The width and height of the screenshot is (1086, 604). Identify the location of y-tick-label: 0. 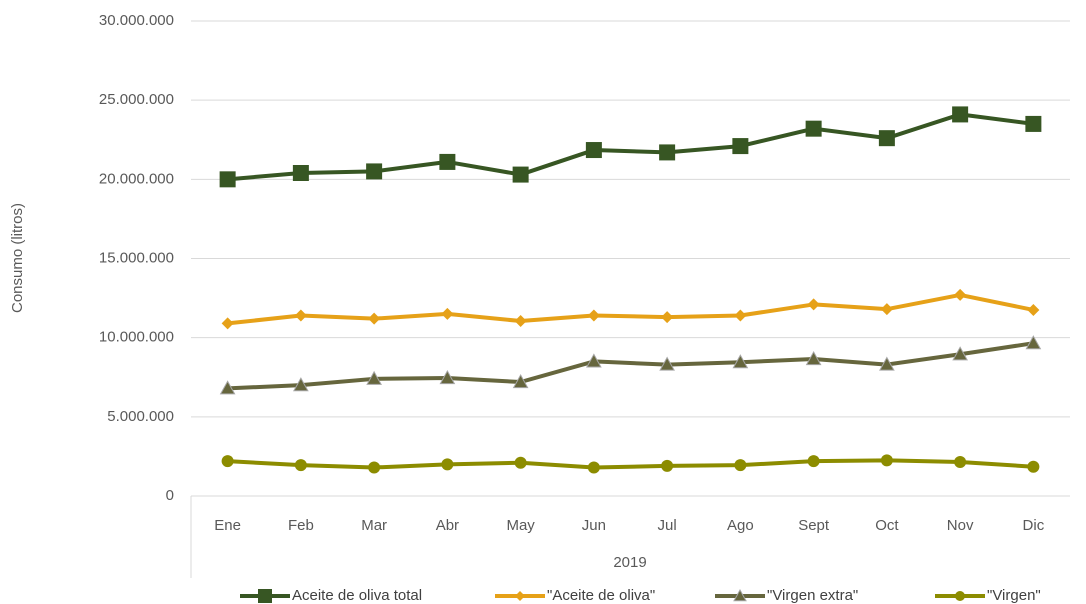
(170, 495).